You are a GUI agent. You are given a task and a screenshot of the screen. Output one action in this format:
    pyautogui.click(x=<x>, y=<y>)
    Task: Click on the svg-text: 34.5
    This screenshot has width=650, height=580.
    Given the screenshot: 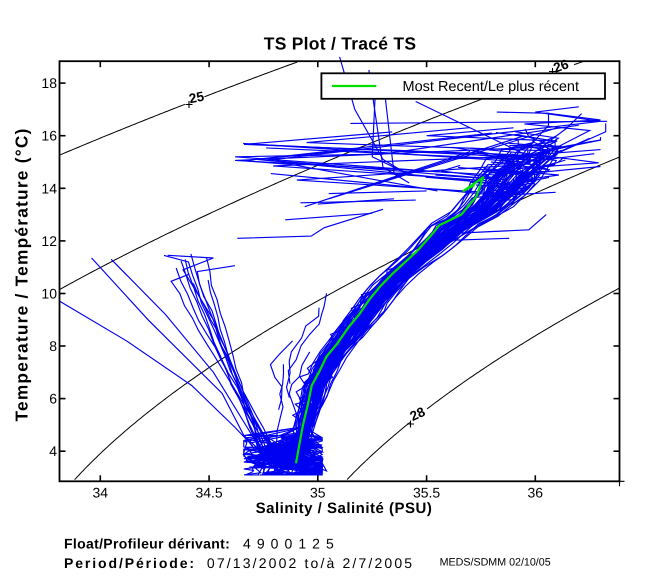 What is the action you would take?
    pyautogui.click(x=208, y=493)
    